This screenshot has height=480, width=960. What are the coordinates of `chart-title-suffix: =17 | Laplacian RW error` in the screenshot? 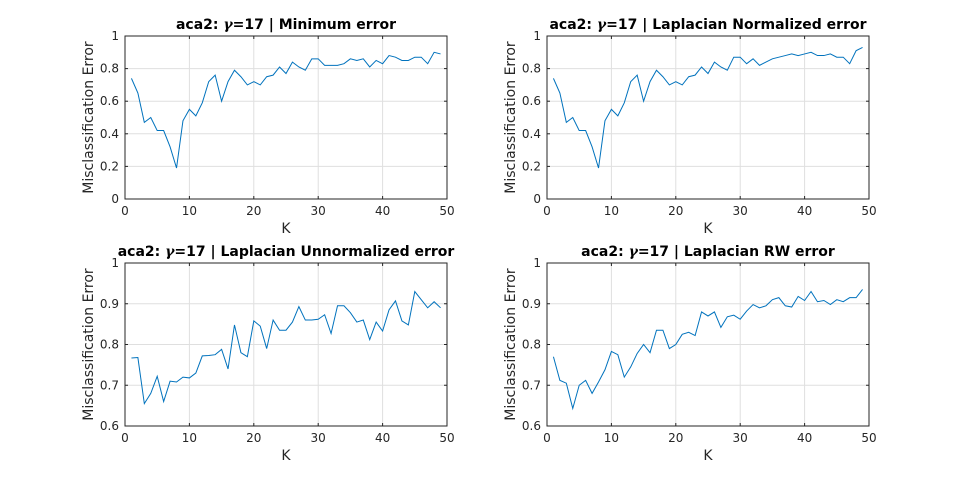 It's located at (736, 252).